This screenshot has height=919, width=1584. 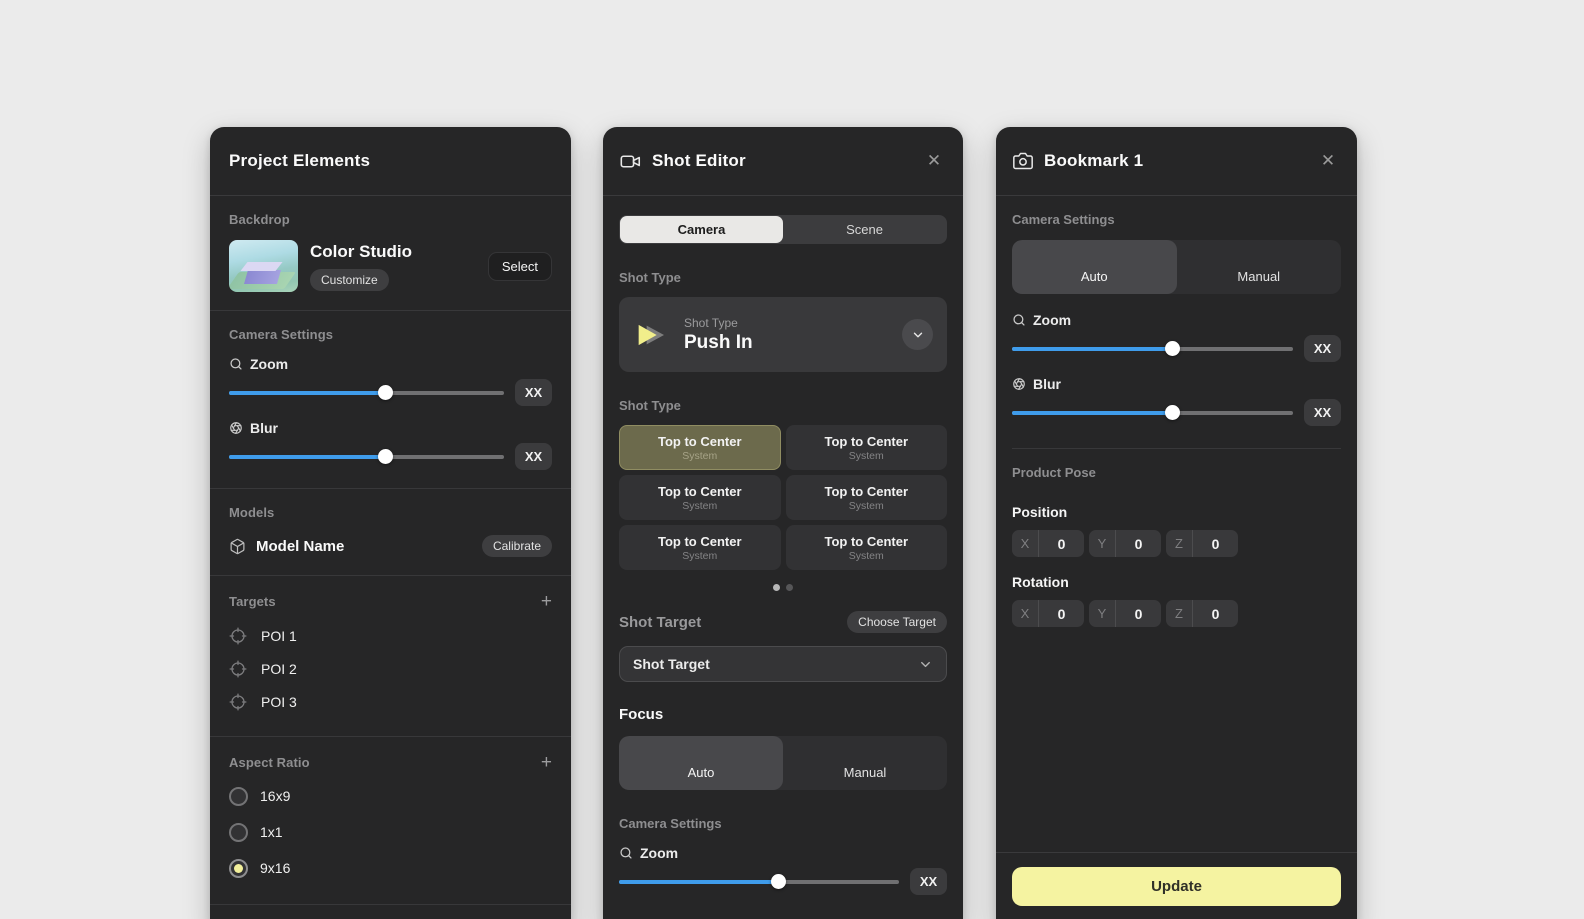 What do you see at coordinates (789, 587) in the screenshot?
I see `page-dot` at bounding box center [789, 587].